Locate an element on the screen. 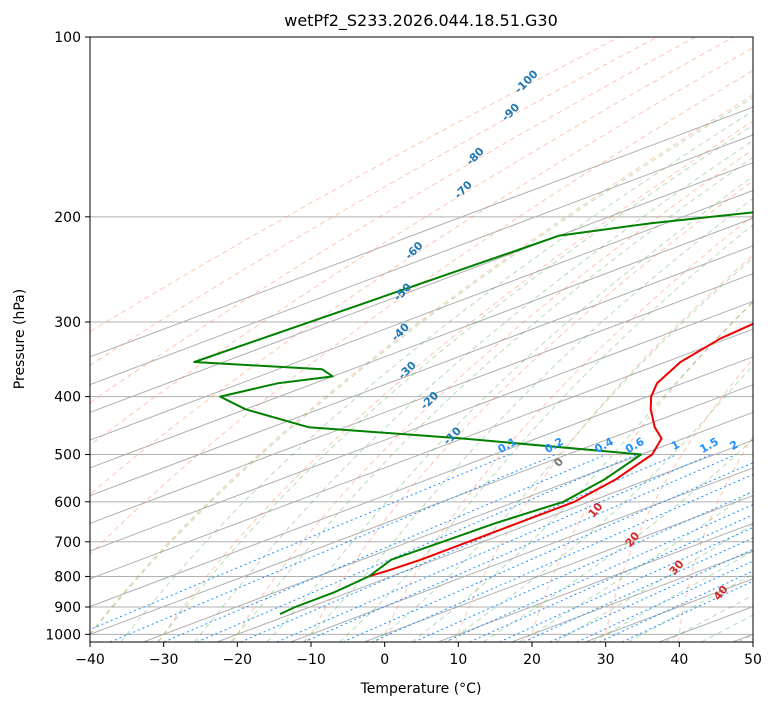  y-tick-label: 600 is located at coordinates (67, 503).